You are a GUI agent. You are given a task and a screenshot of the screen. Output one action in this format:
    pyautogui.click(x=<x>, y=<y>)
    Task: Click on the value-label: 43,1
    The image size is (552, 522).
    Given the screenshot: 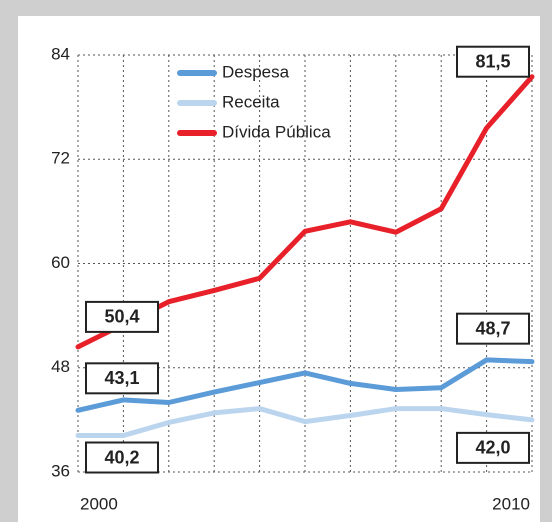 What is the action you would take?
    pyautogui.click(x=122, y=378)
    